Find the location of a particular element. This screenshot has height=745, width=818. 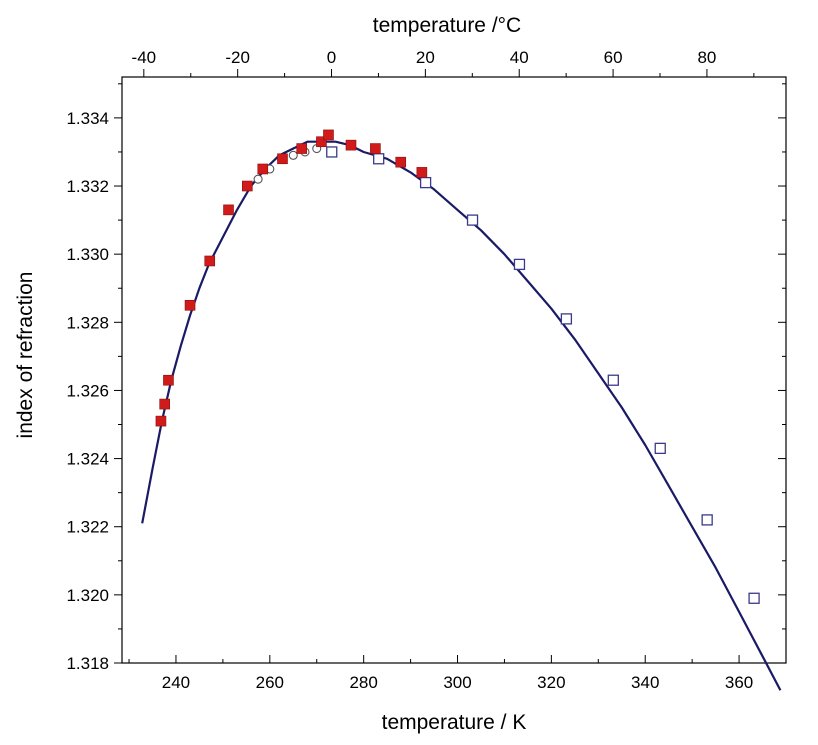

x2-tick-label: 20 is located at coordinates (425, 57).